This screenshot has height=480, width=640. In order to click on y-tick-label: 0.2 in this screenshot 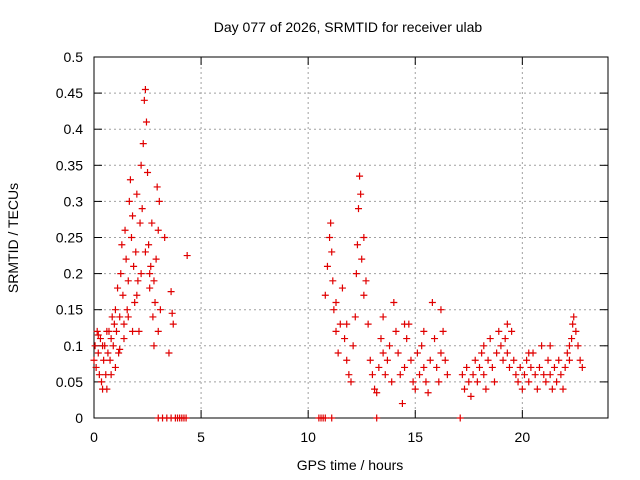, I will do `click(74, 274)`.